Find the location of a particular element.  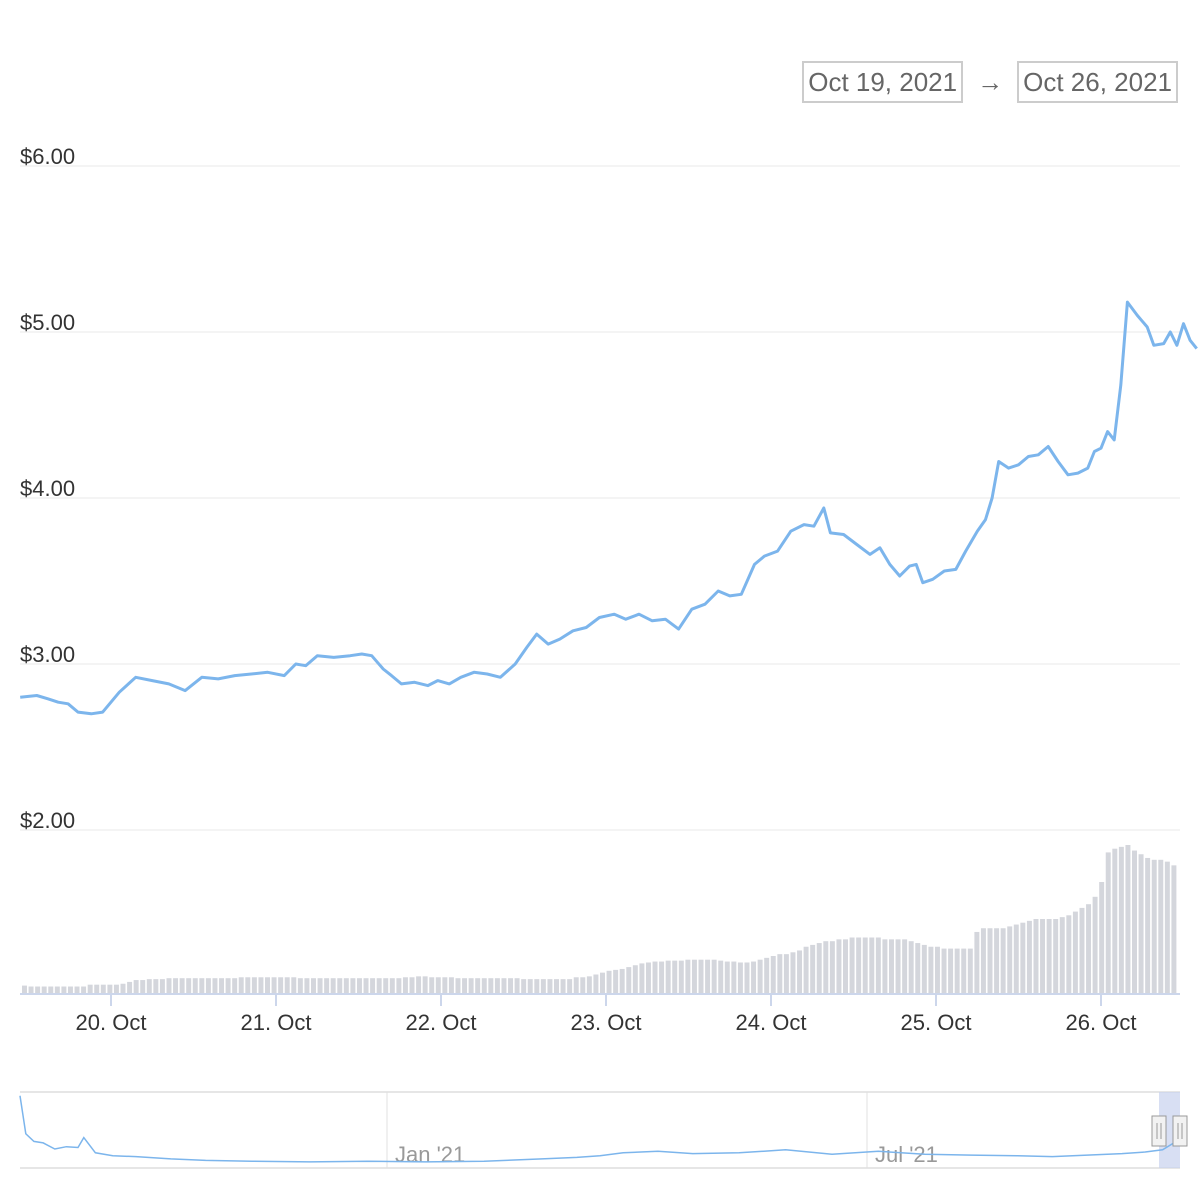

range-from-input: Oct 19, 2021 is located at coordinates (883, 82).